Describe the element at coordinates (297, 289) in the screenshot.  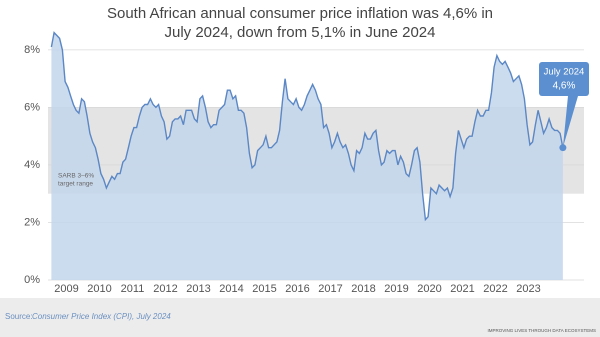
I see `x-tick-label: 2016` at that location.